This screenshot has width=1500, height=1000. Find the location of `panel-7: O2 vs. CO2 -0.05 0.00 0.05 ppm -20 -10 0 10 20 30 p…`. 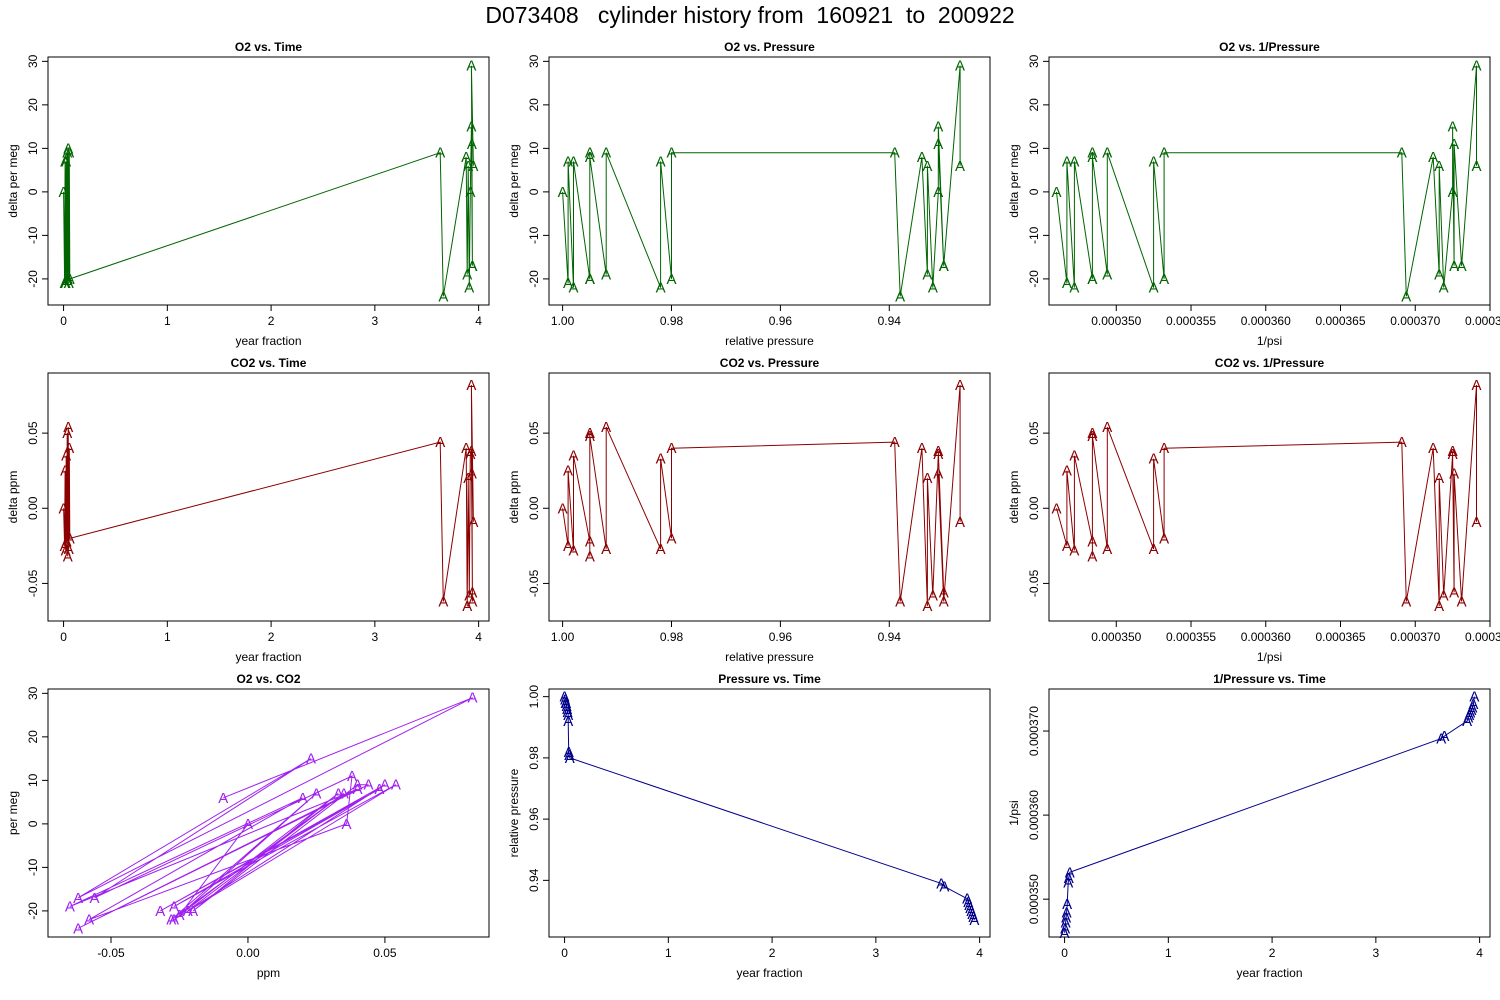

panel-7: O2 vs. CO2 -0.05 0.00 0.05 ppm -20 -10 0 10 20 30 p… is located at coordinates (248, 826).